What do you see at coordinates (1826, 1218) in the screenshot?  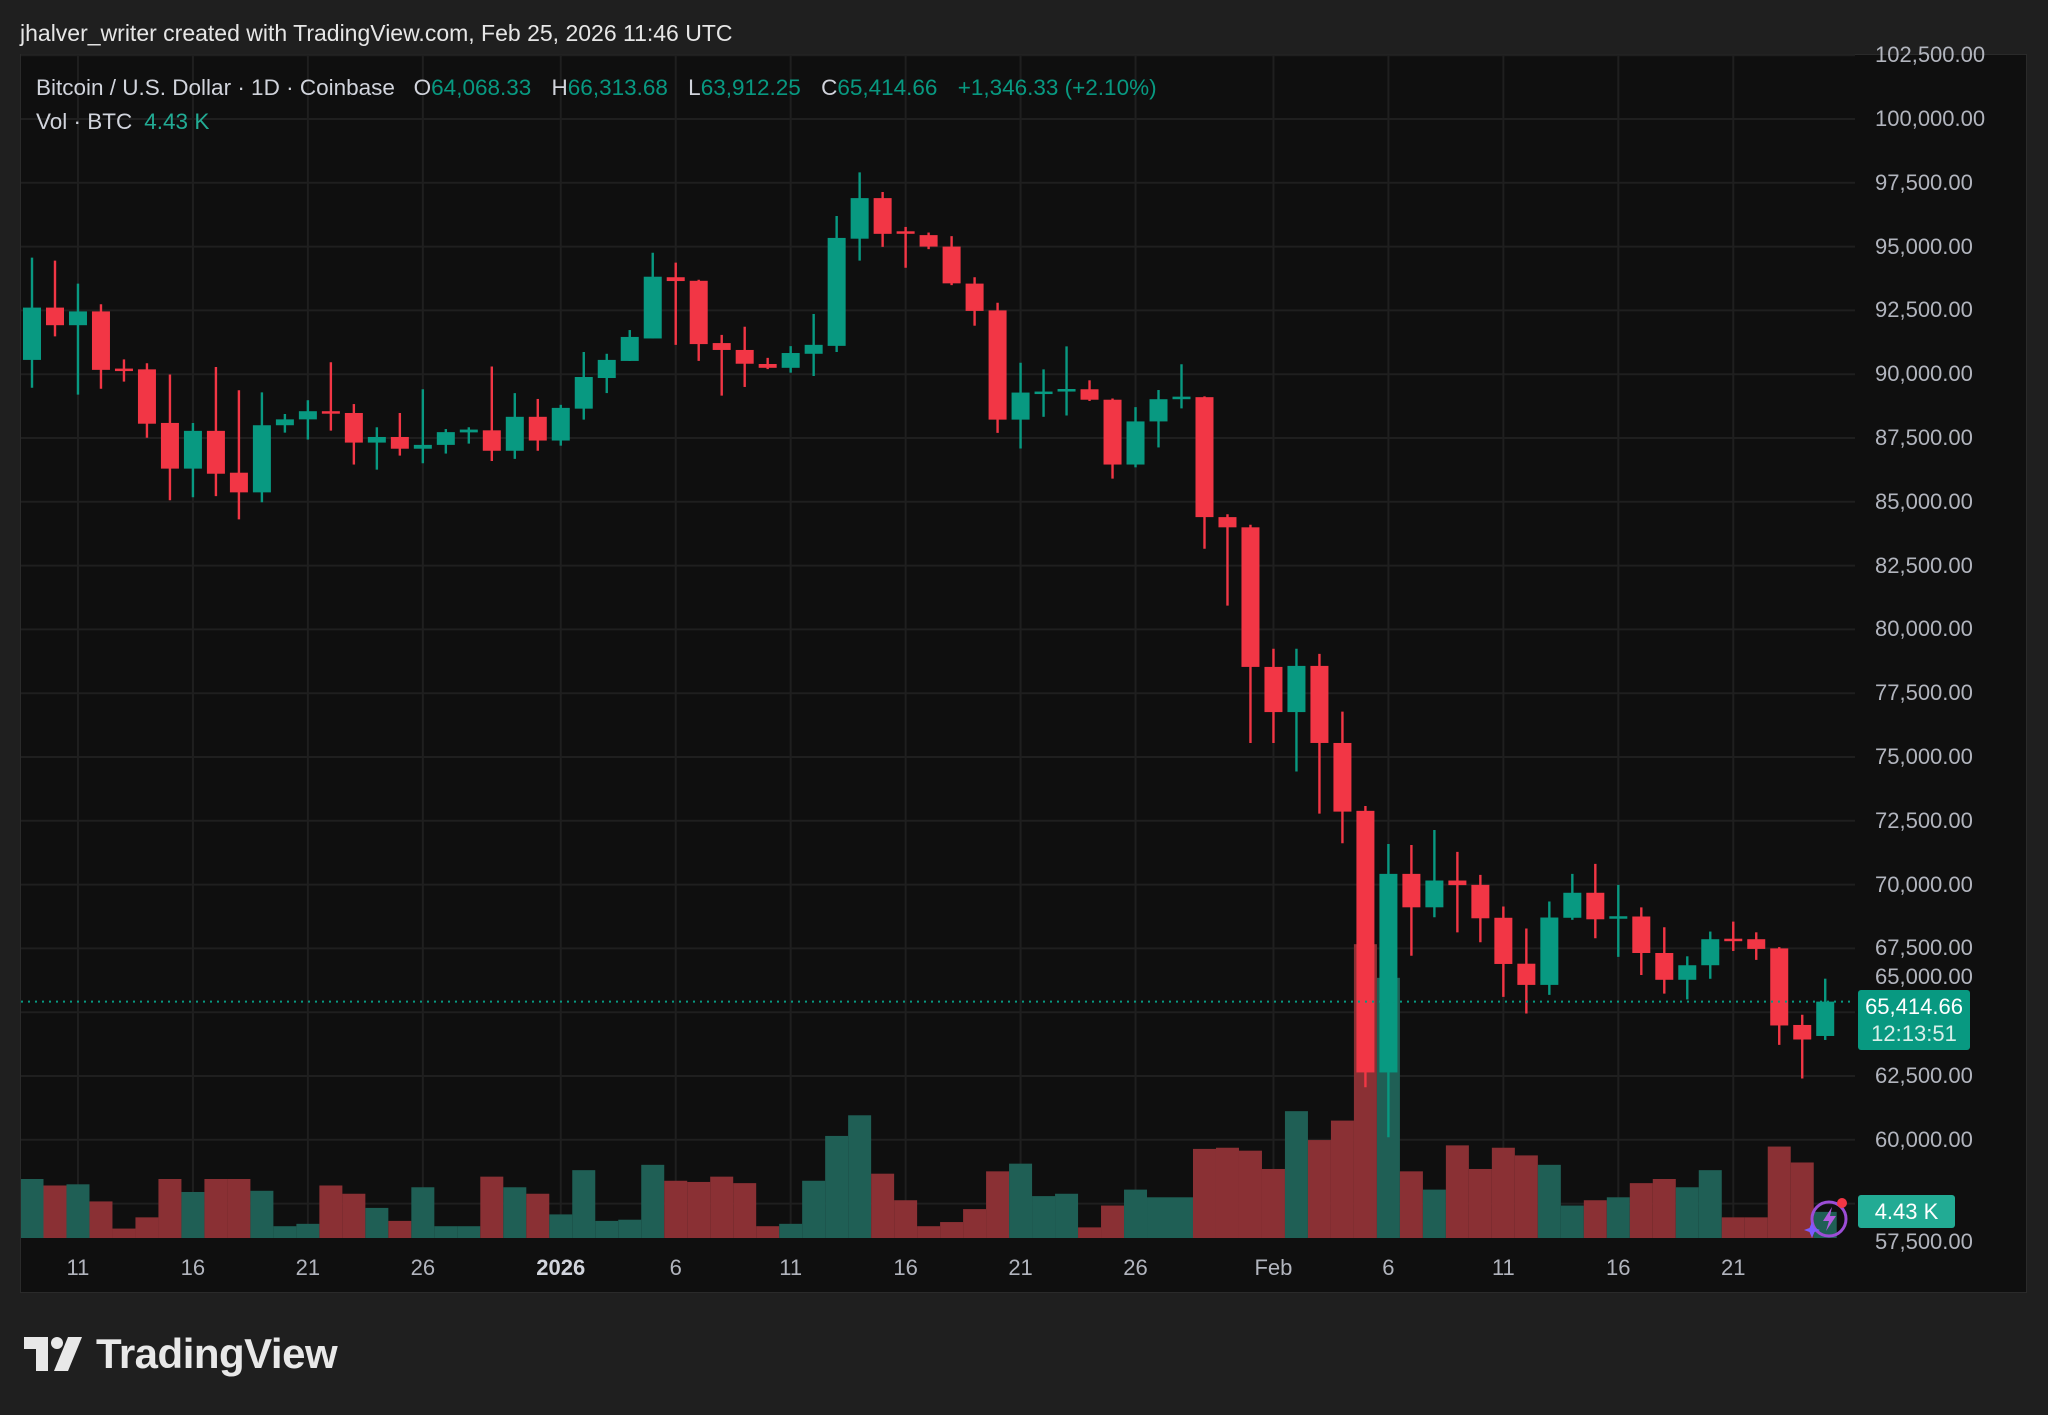 I see `ai-assistant-lightning-icon` at bounding box center [1826, 1218].